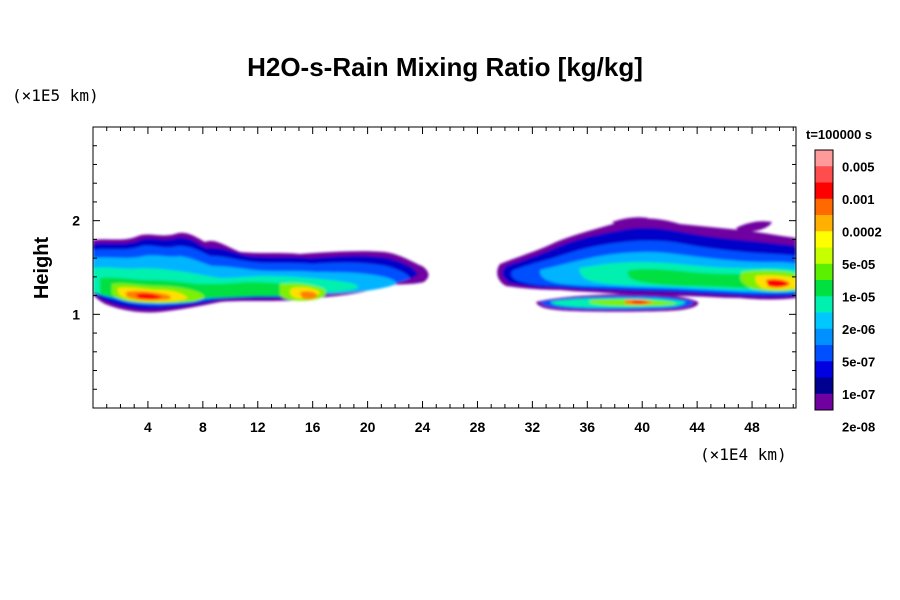 The width and height of the screenshot is (900, 600). What do you see at coordinates (533, 427) in the screenshot?
I see `x-tick-label: 32` at bounding box center [533, 427].